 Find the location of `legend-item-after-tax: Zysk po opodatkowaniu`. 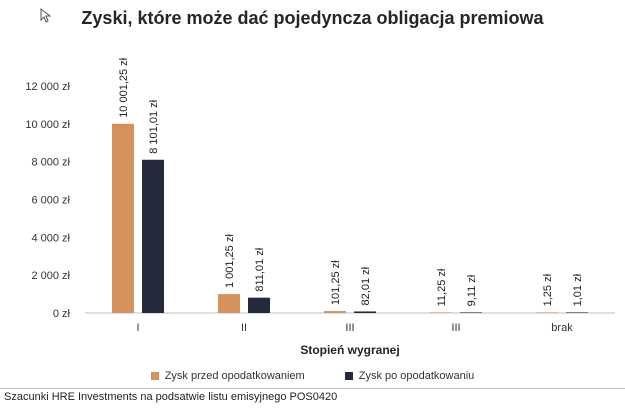

legend-item-after-tax: Zysk po opodatkowaniu is located at coordinates (409, 376).